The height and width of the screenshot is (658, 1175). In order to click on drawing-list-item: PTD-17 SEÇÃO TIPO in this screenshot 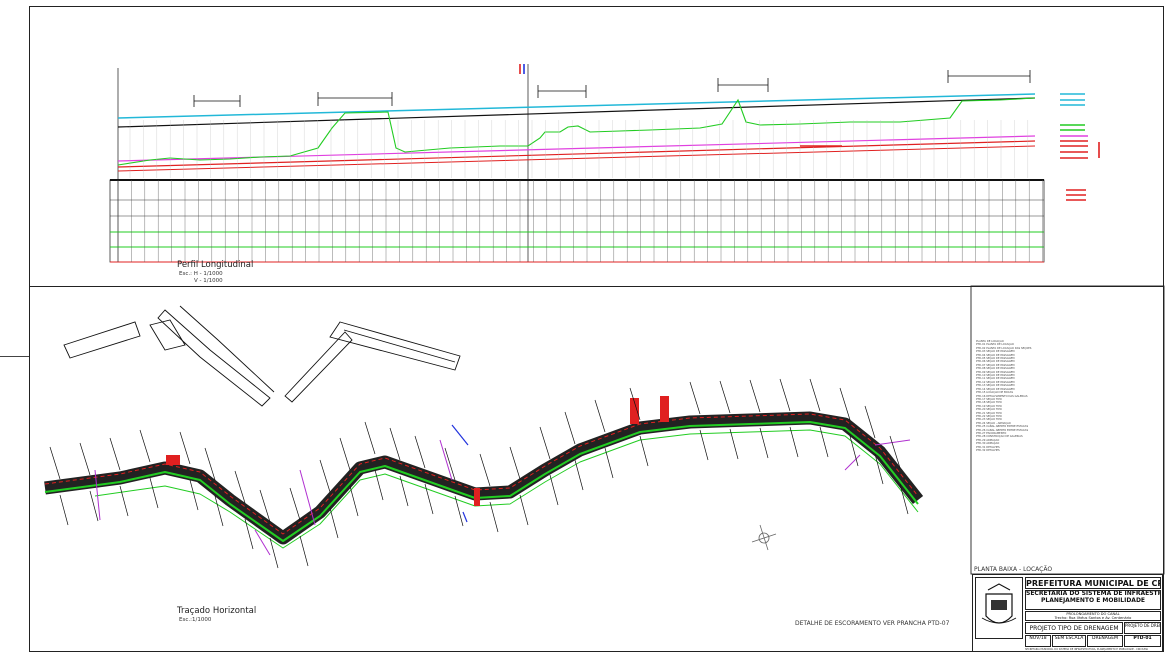, I will do `click(989, 399)`.